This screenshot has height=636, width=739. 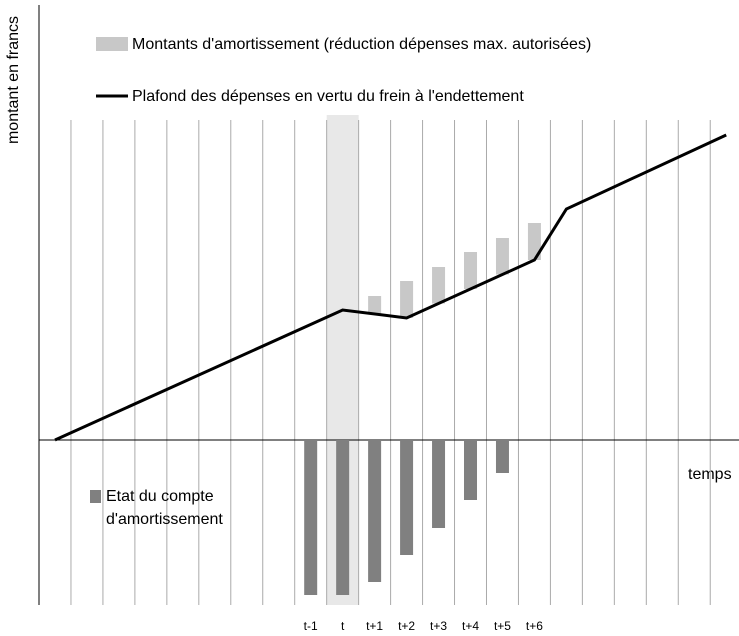 What do you see at coordinates (374, 626) in the screenshot?
I see `x-tick-label: t+1` at bounding box center [374, 626].